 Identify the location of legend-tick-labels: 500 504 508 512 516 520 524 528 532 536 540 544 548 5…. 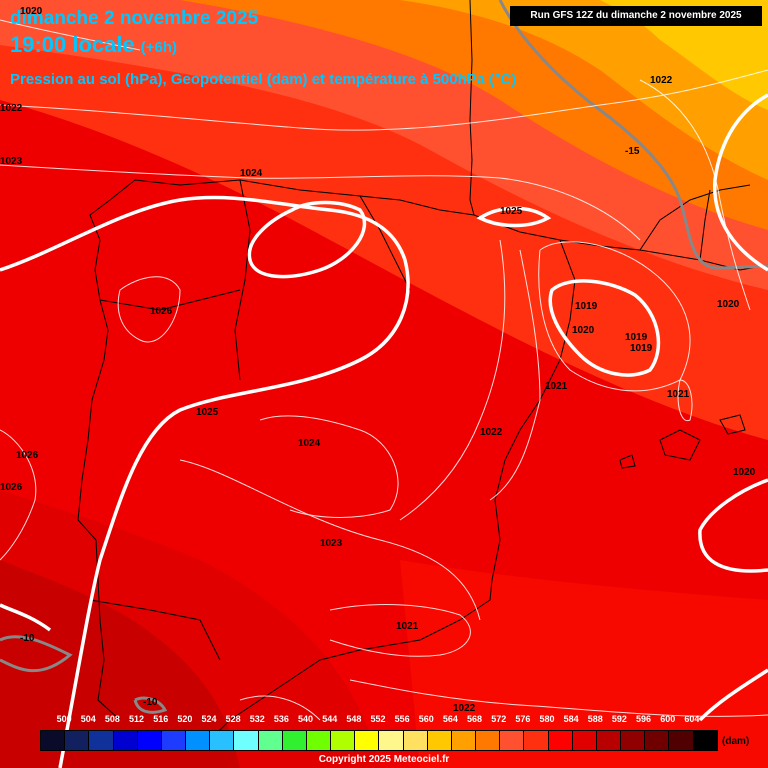
(385, 721).